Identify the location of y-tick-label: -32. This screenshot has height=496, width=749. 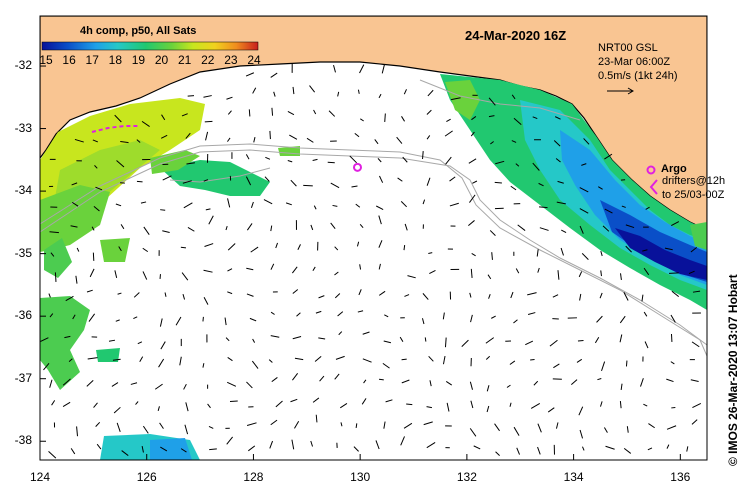
(23, 65).